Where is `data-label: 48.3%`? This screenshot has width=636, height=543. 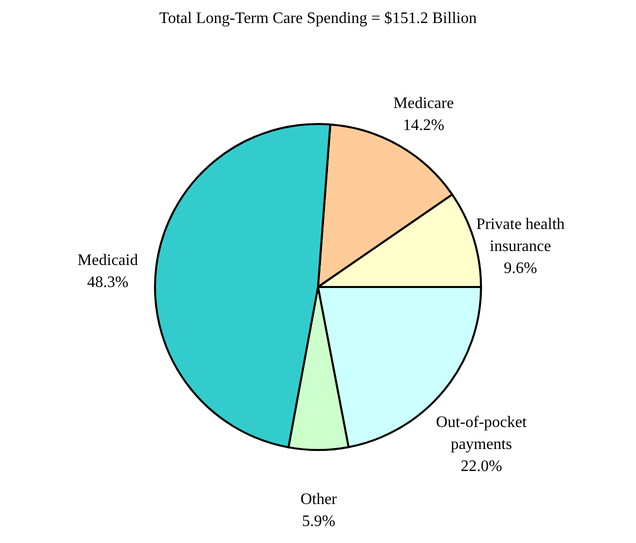 data-label: 48.3% is located at coordinates (107, 282).